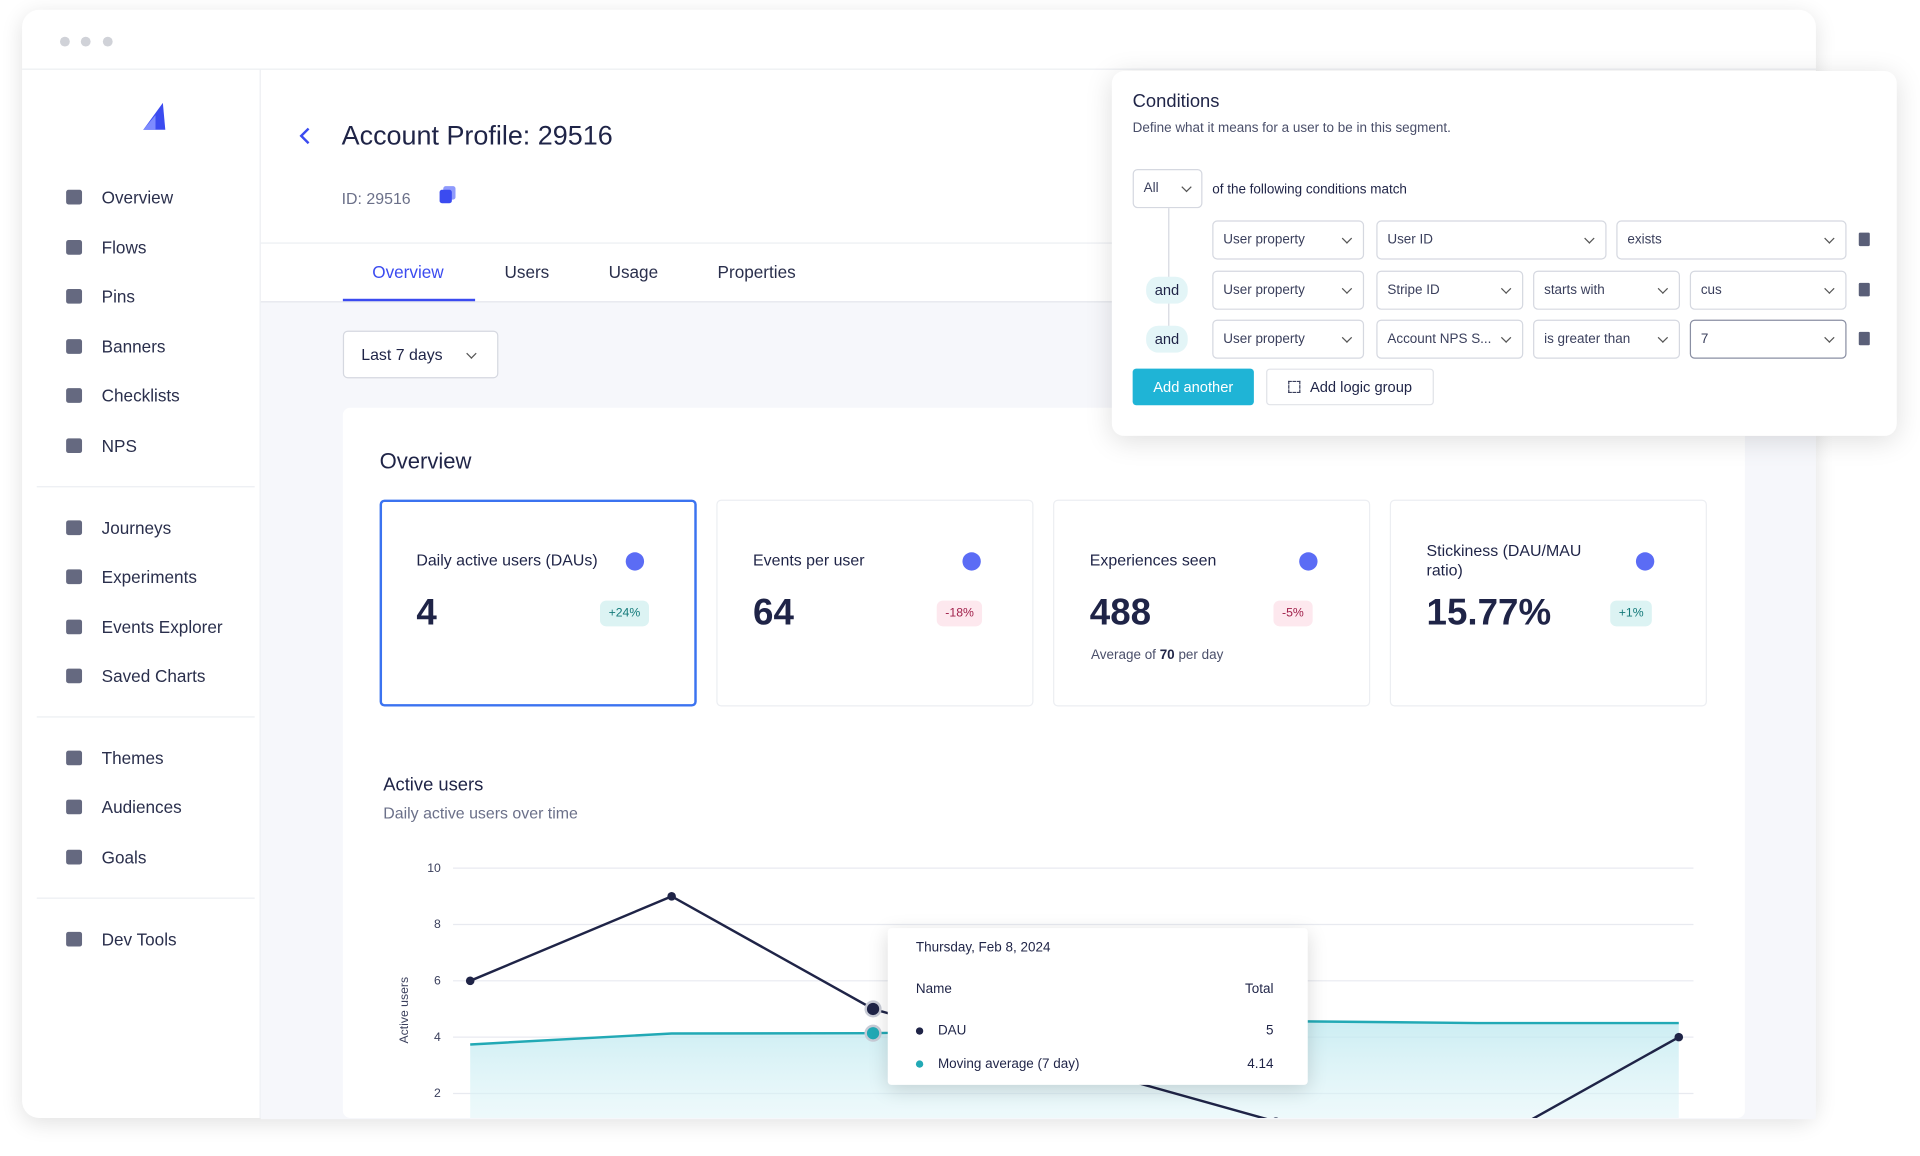 The image size is (1920, 1156). What do you see at coordinates (1293, 613) in the screenshot?
I see `change-badge: -5%` at bounding box center [1293, 613].